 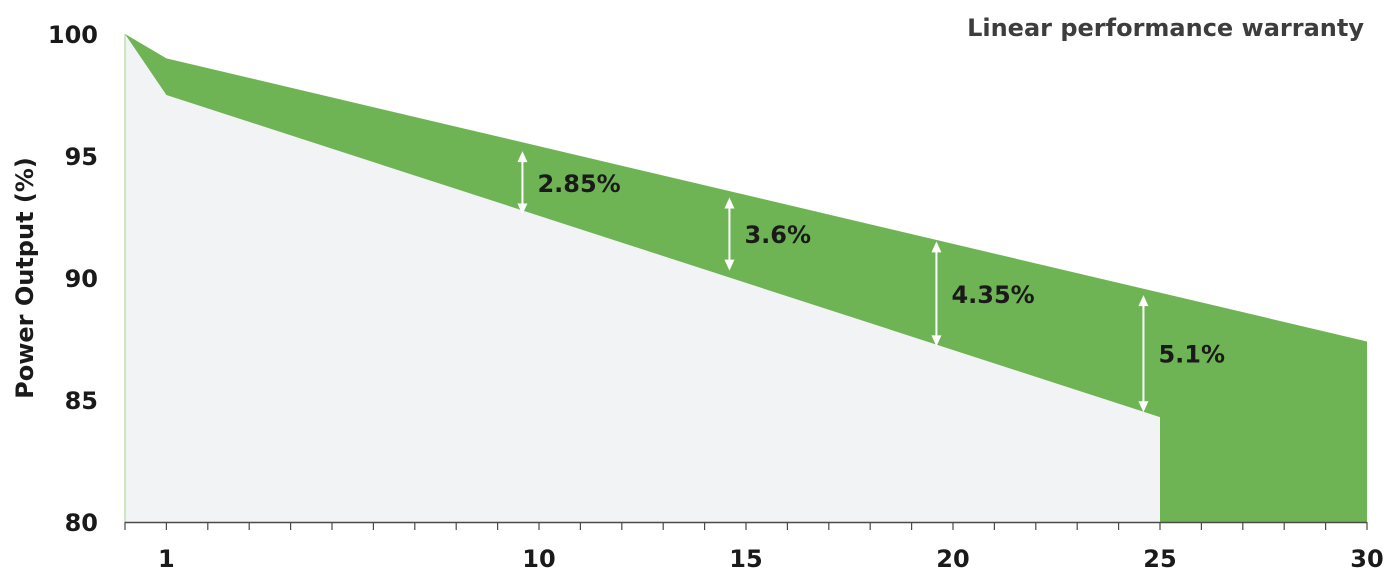 I want to click on y-tick-label: 90, so click(x=81, y=279).